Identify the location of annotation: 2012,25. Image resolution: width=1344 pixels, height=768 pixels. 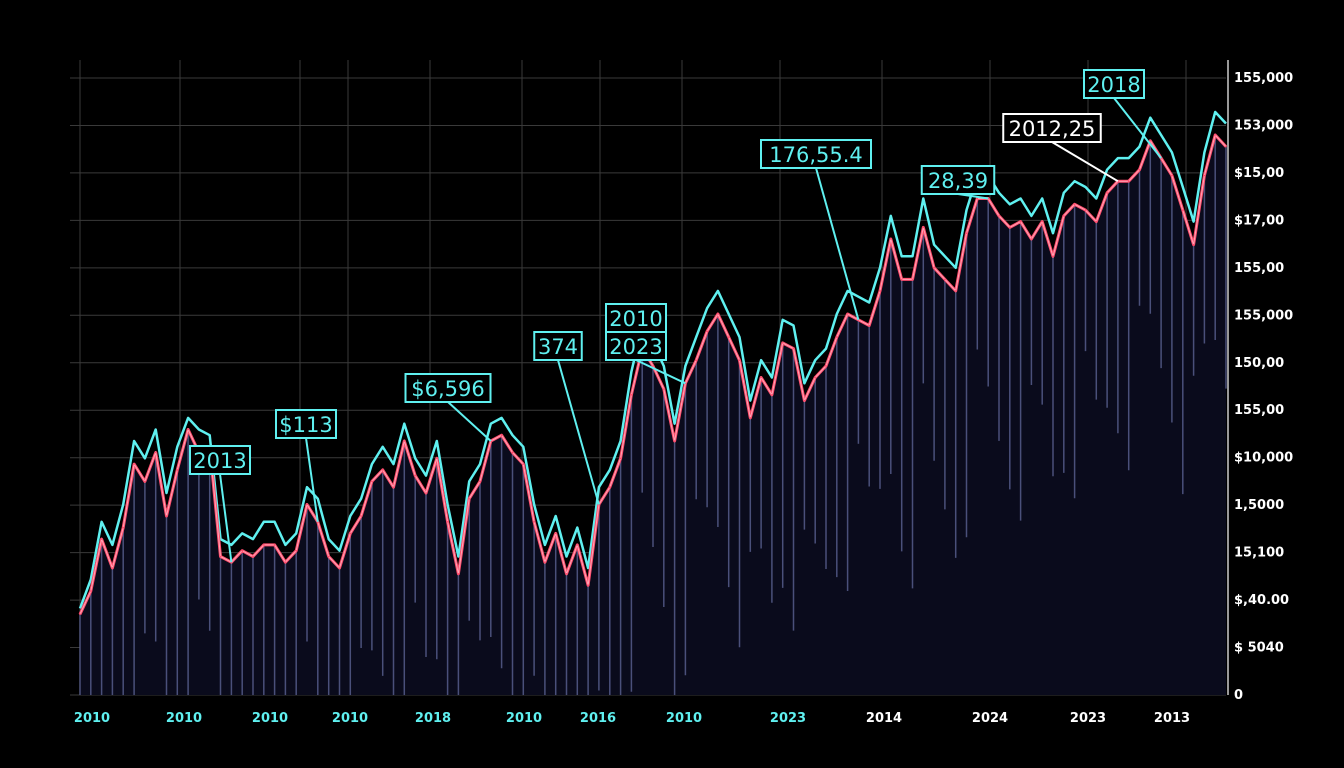
(1060, 148).